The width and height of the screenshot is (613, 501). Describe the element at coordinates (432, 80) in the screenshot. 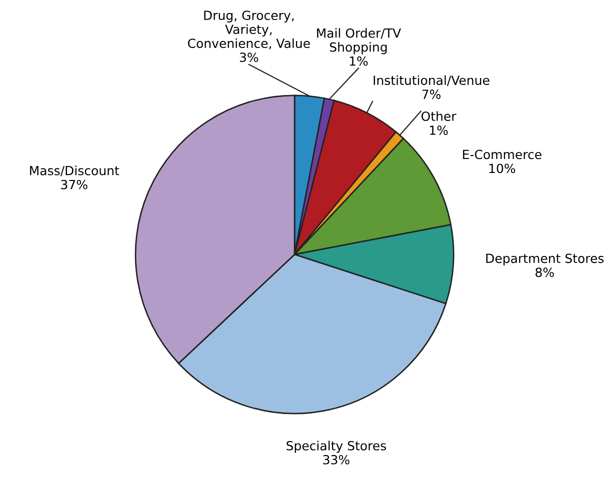

I see `slice-label: Institutional/Venue` at that location.